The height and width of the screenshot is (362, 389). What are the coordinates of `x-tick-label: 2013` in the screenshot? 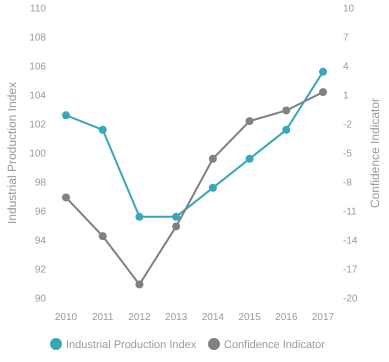 It's located at (176, 317).